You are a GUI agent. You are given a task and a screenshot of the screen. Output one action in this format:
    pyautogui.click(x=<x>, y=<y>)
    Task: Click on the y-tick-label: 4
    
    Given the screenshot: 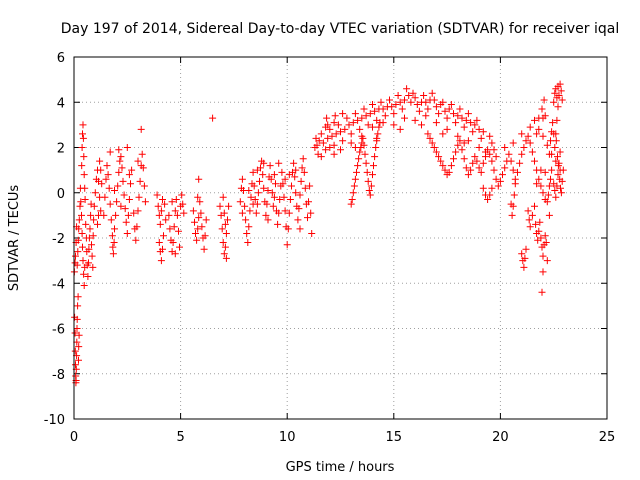 What is the action you would take?
    pyautogui.click(x=61, y=103)
    